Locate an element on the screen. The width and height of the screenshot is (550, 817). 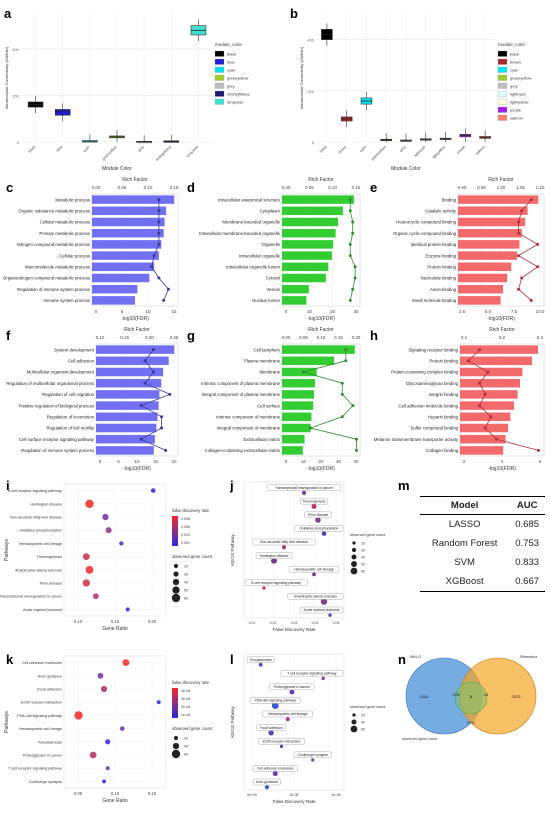
size-legend-label: 40 is located at coordinates (363, 722).